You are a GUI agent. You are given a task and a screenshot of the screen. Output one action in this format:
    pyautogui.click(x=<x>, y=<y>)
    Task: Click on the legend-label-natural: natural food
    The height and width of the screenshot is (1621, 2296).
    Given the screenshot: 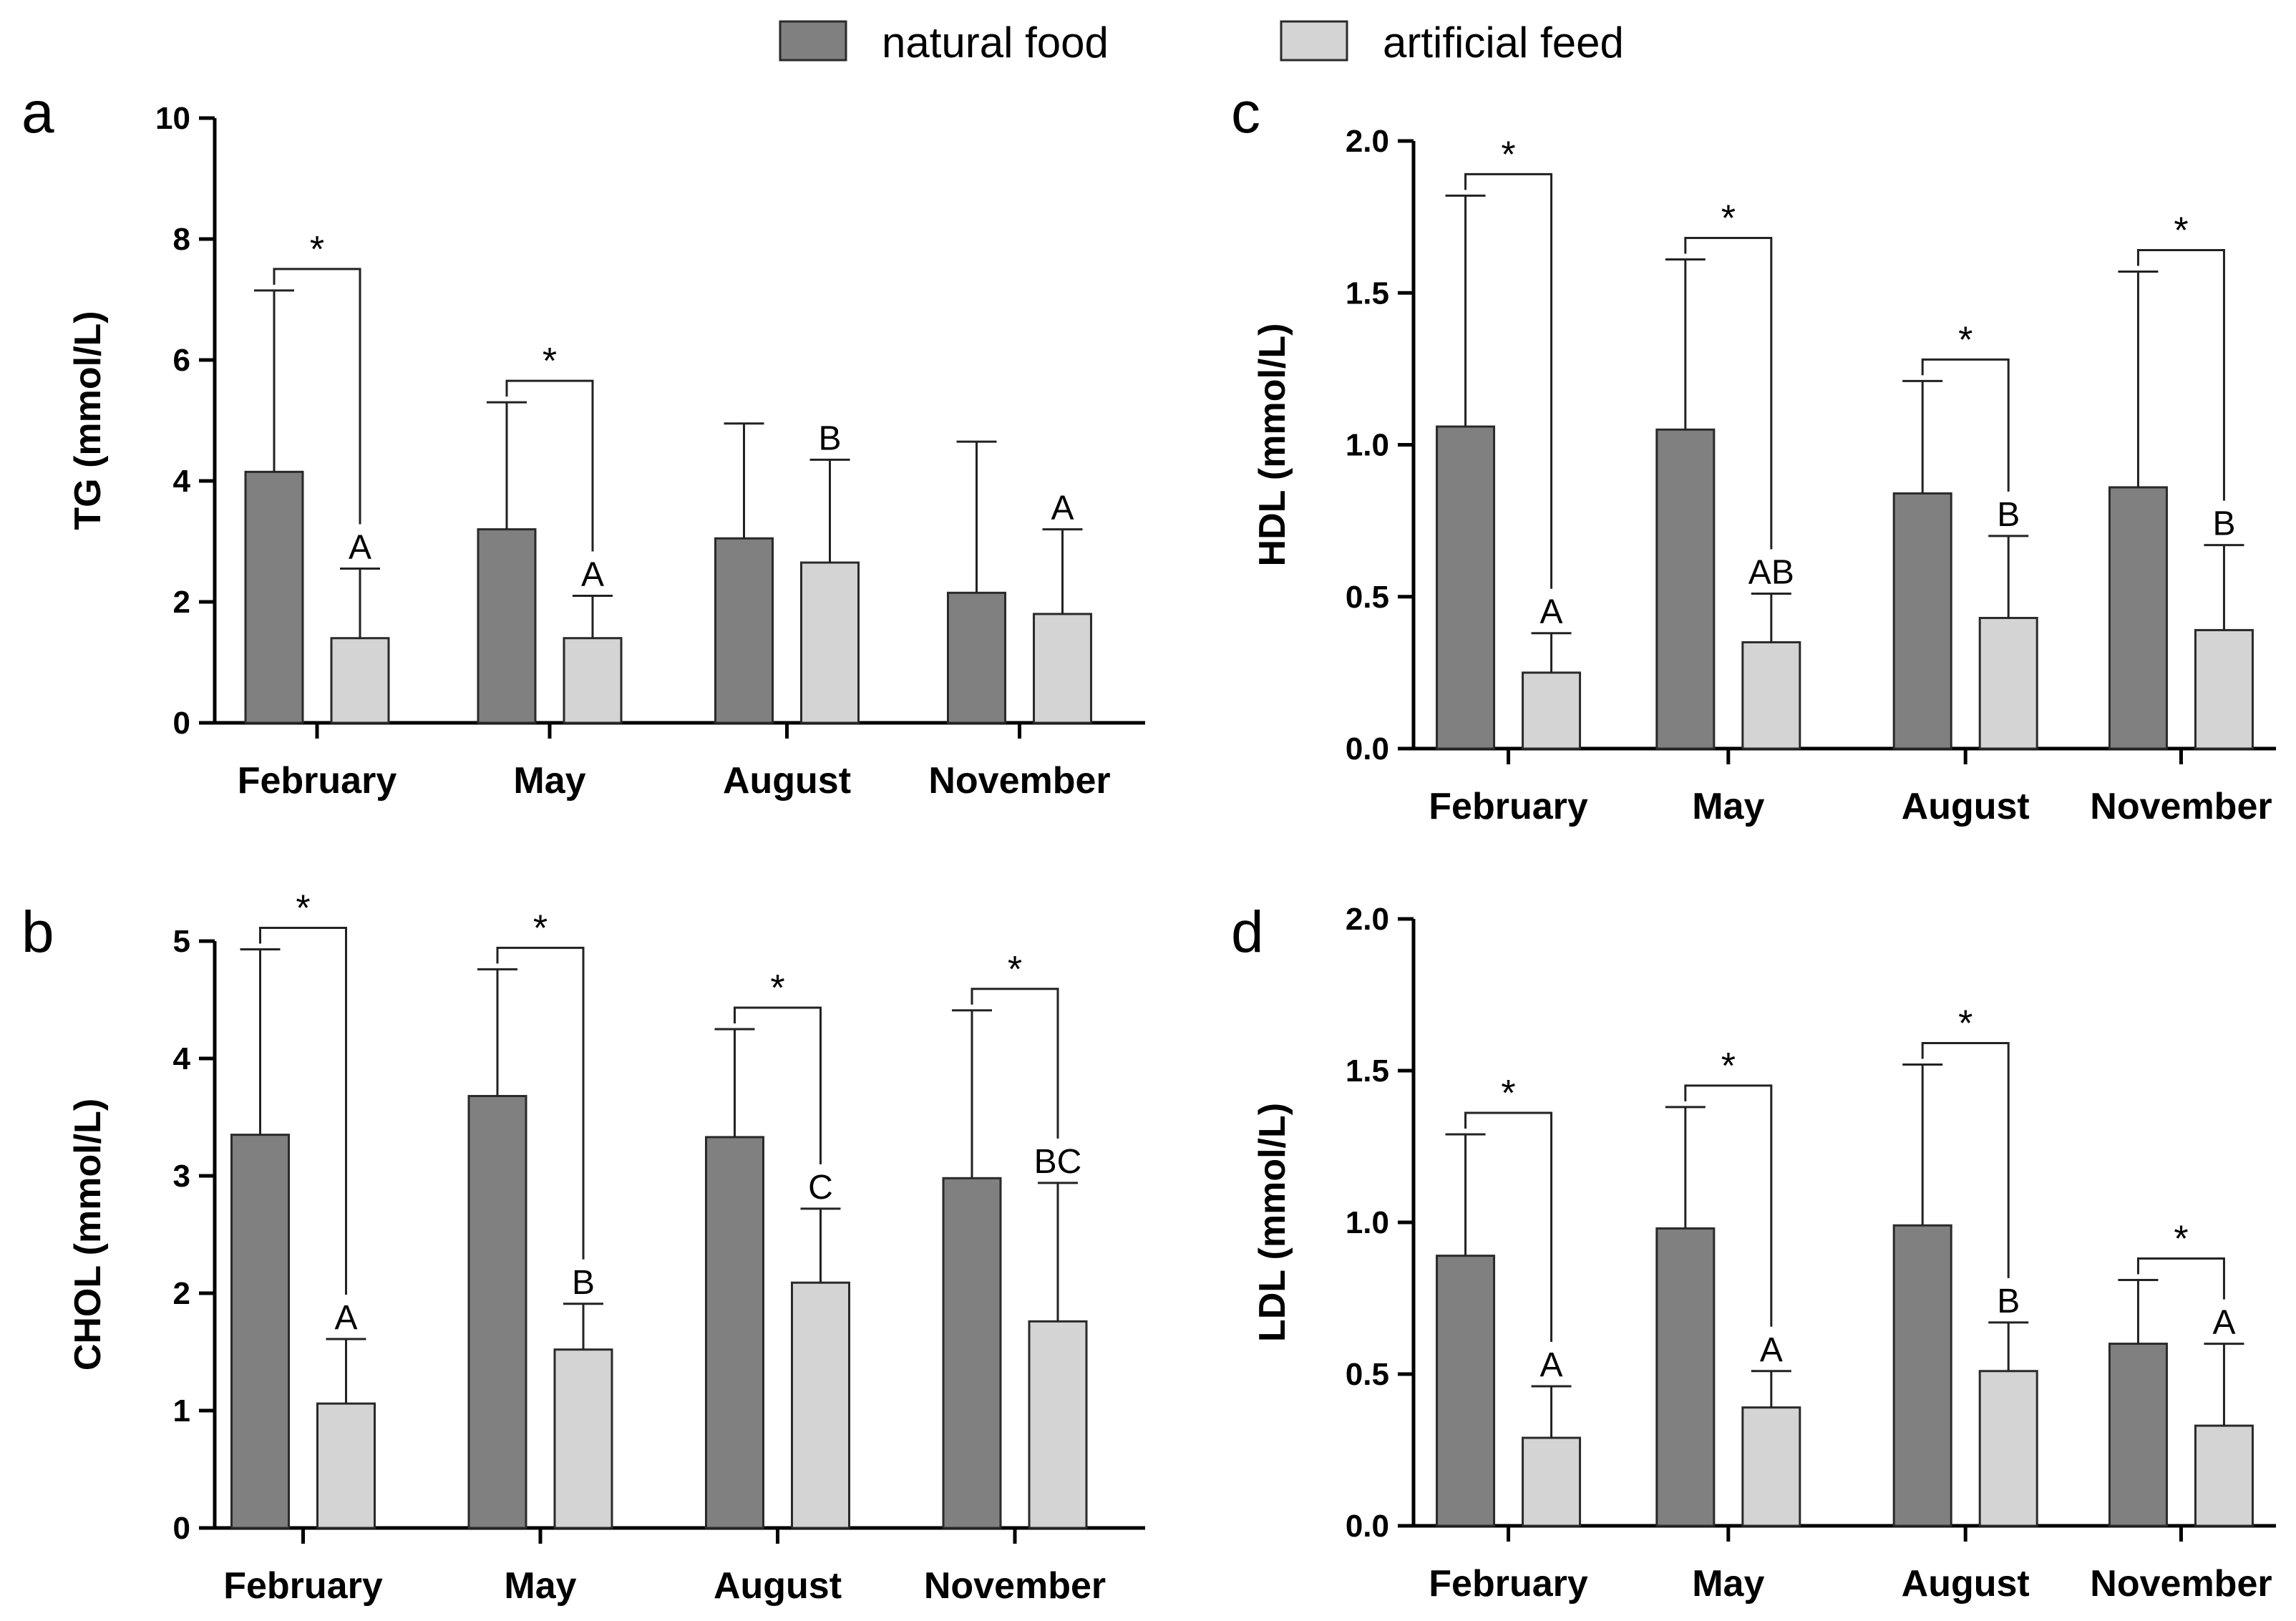 What is the action you would take?
    pyautogui.click(x=996, y=43)
    